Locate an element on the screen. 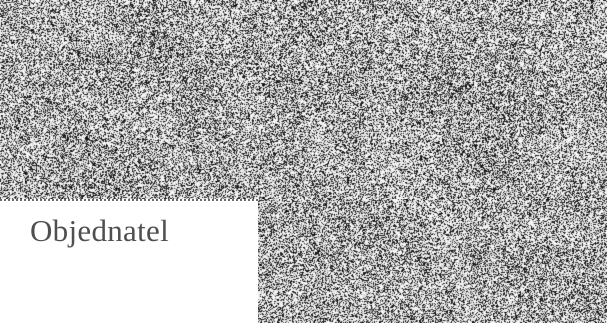 Image resolution: width=607 pixels, height=323 pixels. label-text: Objednatel is located at coordinates (100, 230).